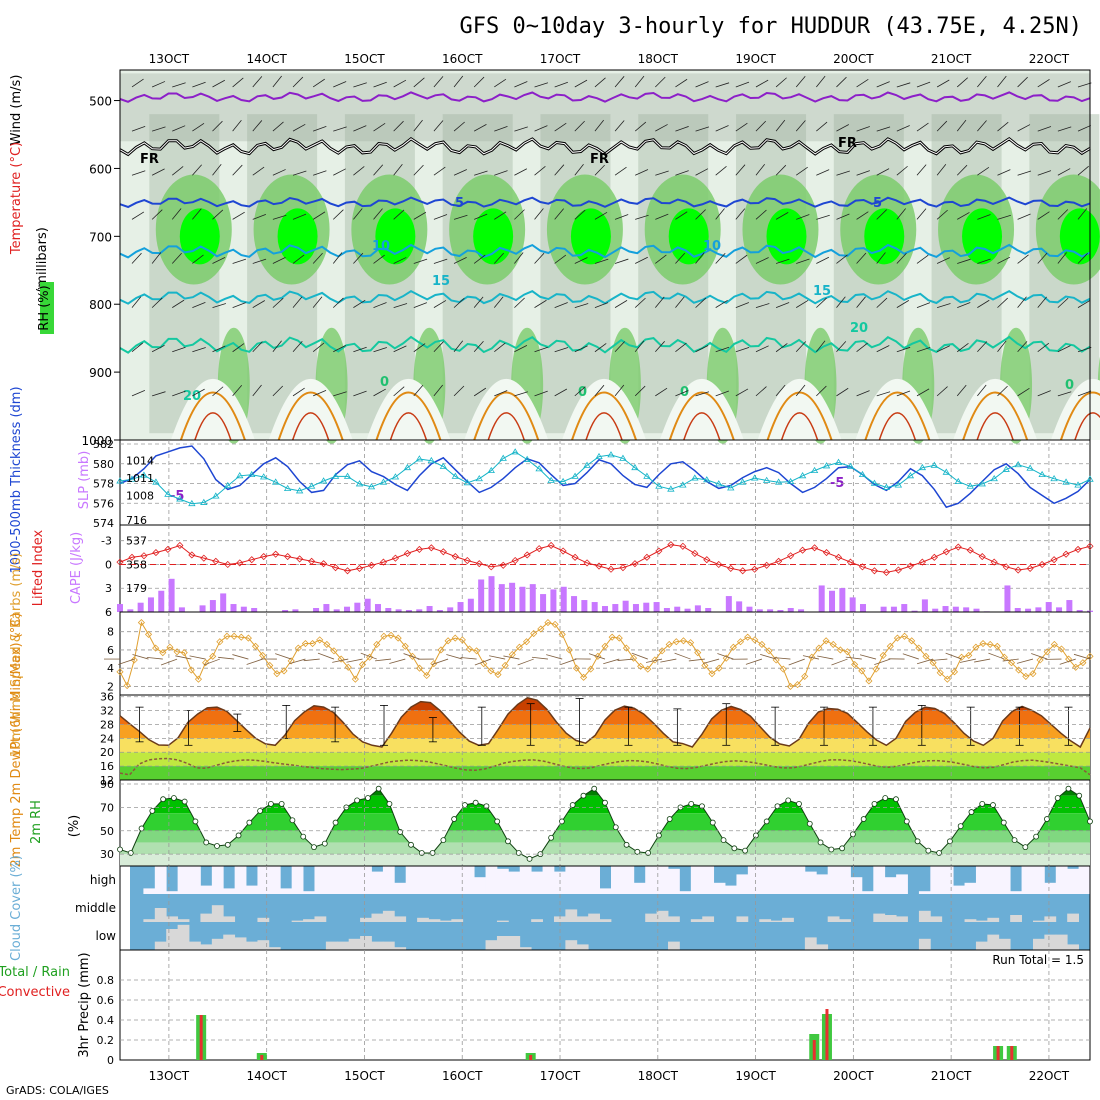 The height and width of the screenshot is (1100, 1100). Describe the element at coordinates (712, 246) in the screenshot. I see `contour-label-ten: 10` at that location.